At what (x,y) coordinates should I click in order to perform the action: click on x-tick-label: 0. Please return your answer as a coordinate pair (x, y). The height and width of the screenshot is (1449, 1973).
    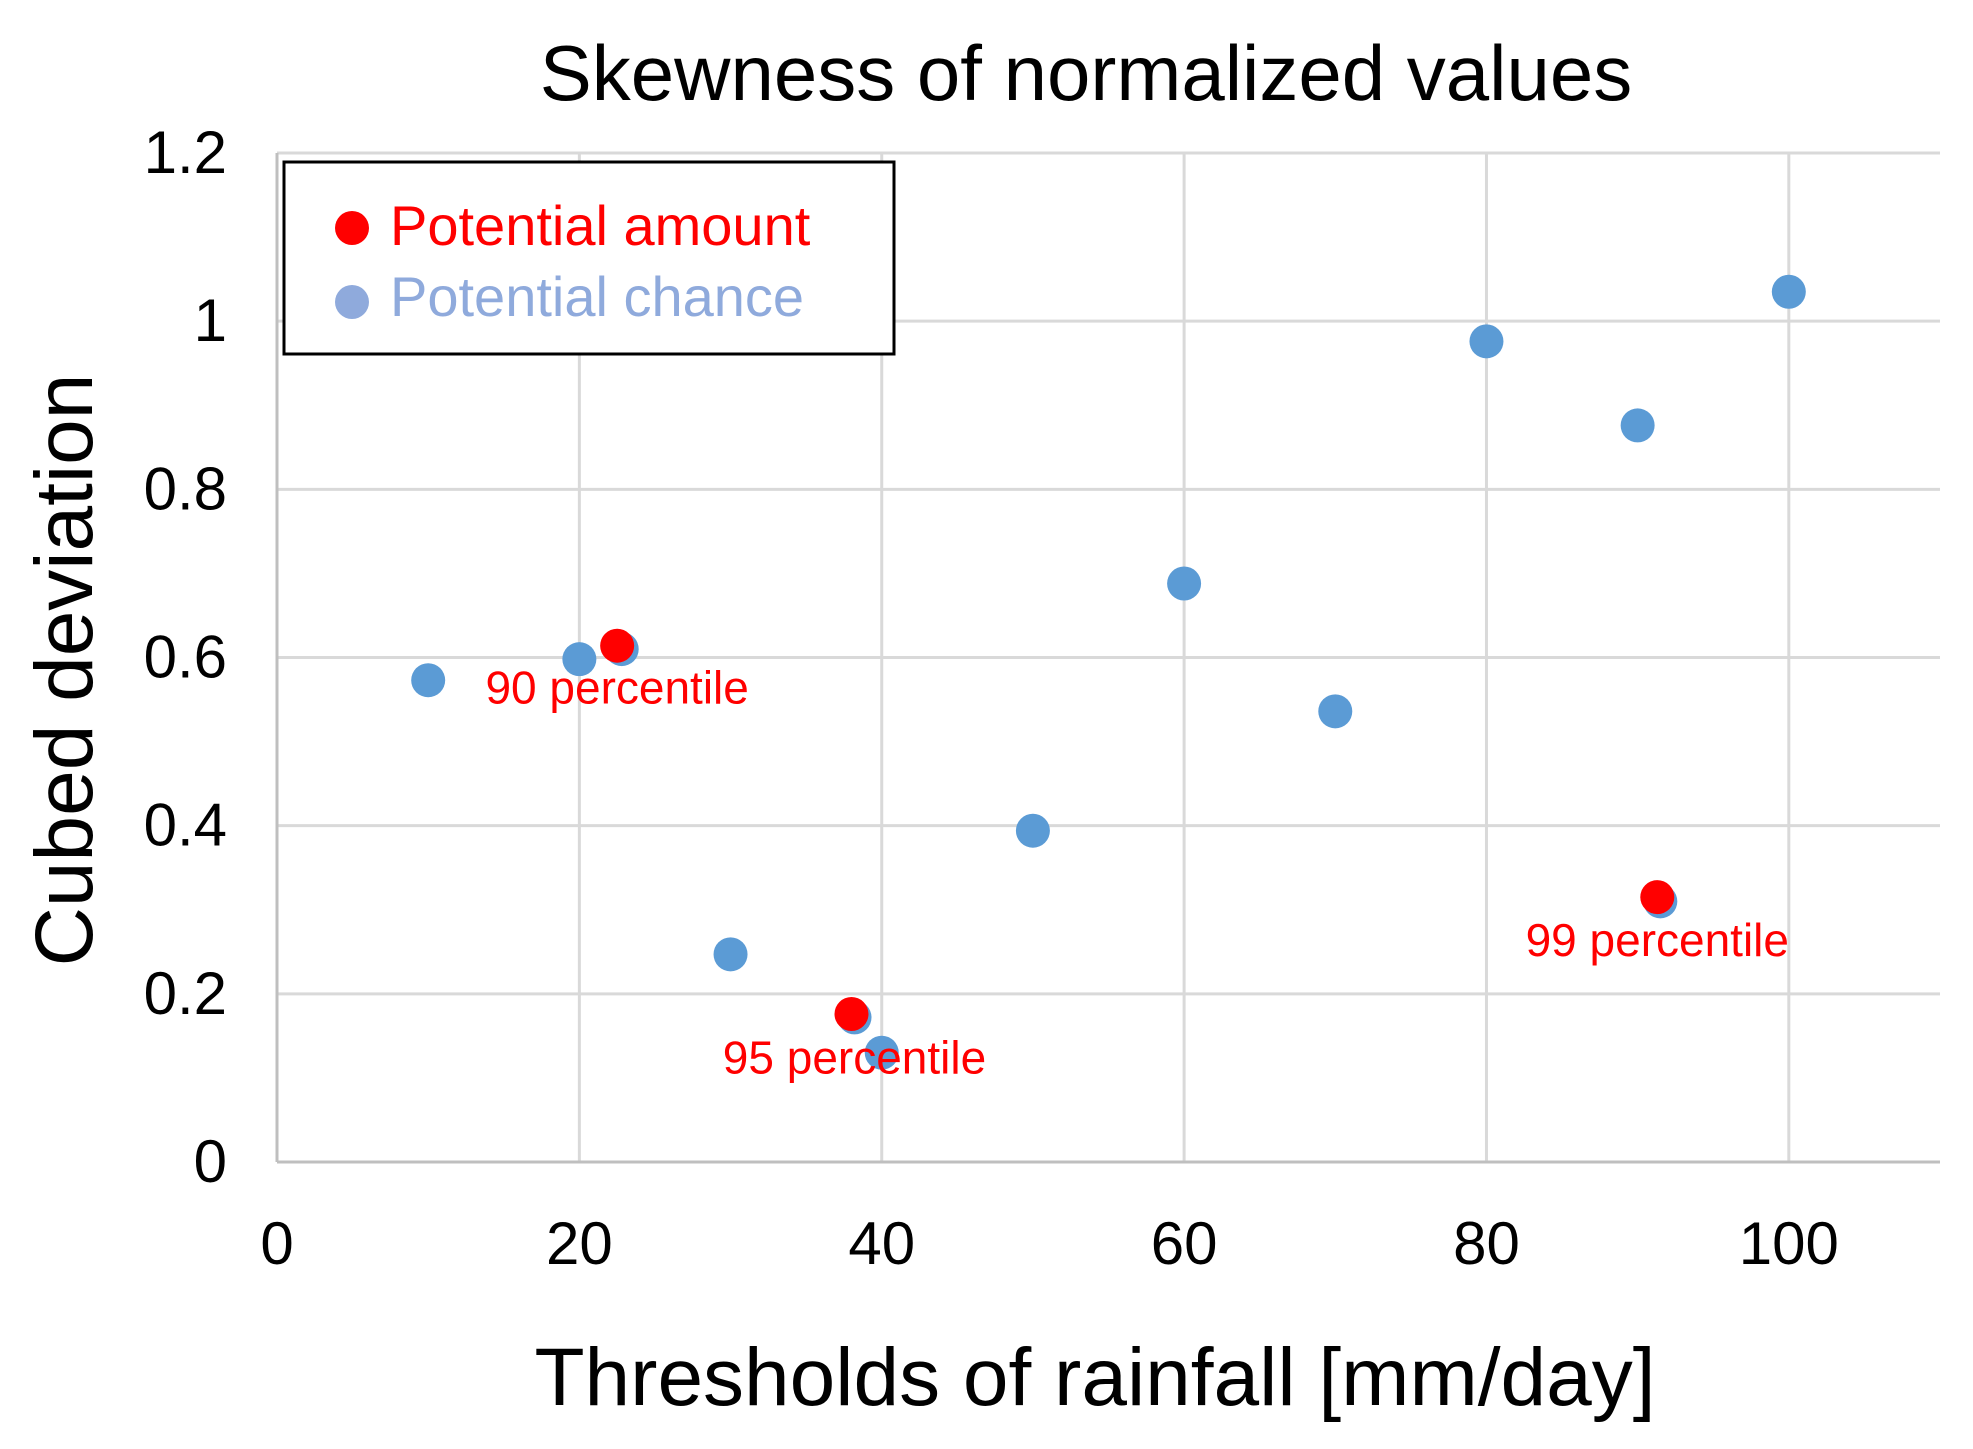
    Looking at the image, I should click on (276, 1243).